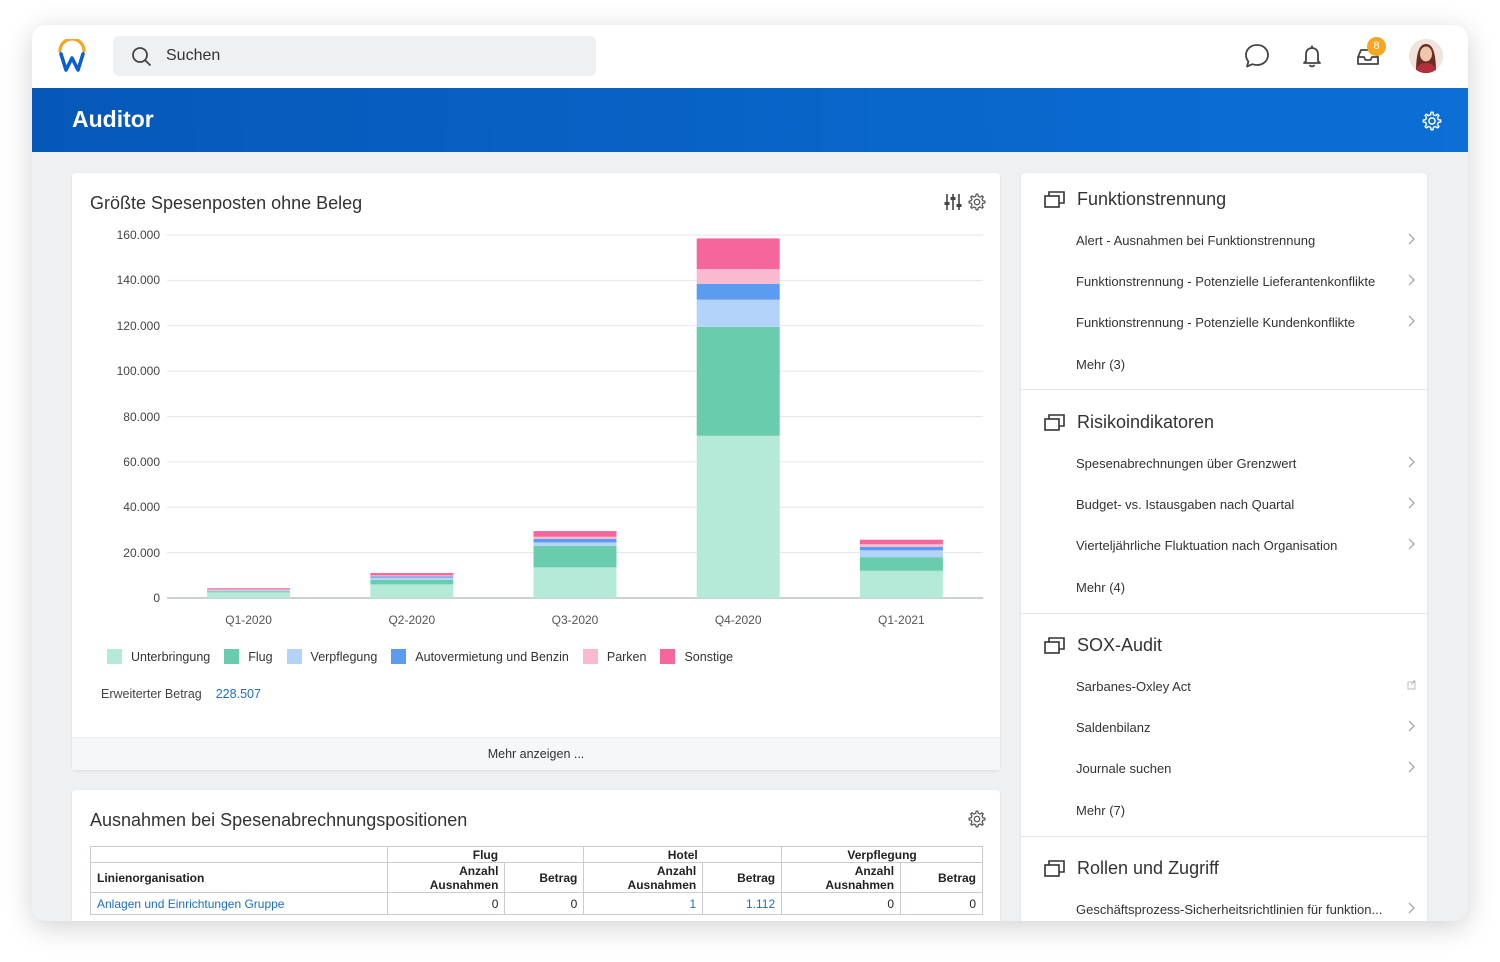 Image resolution: width=1500 pixels, height=962 pixels. Describe the element at coordinates (238, 694) in the screenshot. I see `extended-amount-value: 228.507` at that location.